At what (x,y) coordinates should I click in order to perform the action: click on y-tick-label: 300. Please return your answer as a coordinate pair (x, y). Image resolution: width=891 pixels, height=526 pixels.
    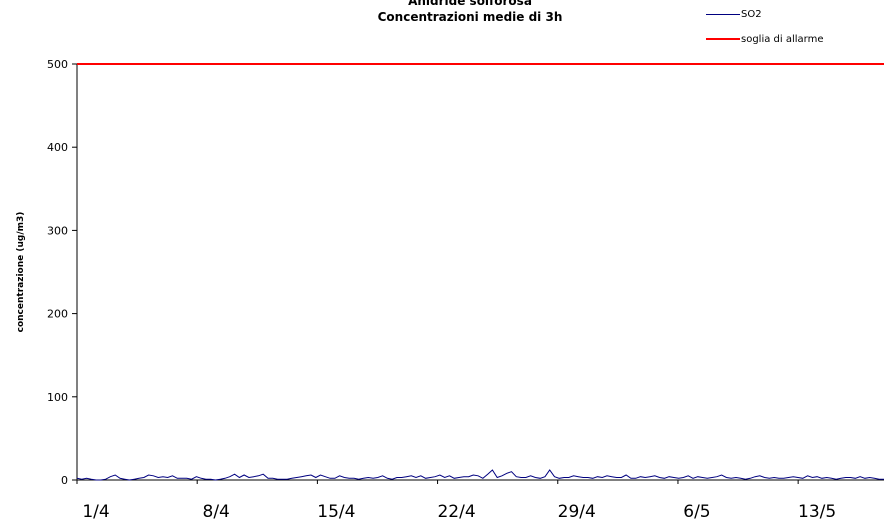
    Looking at the image, I should click on (57, 230).